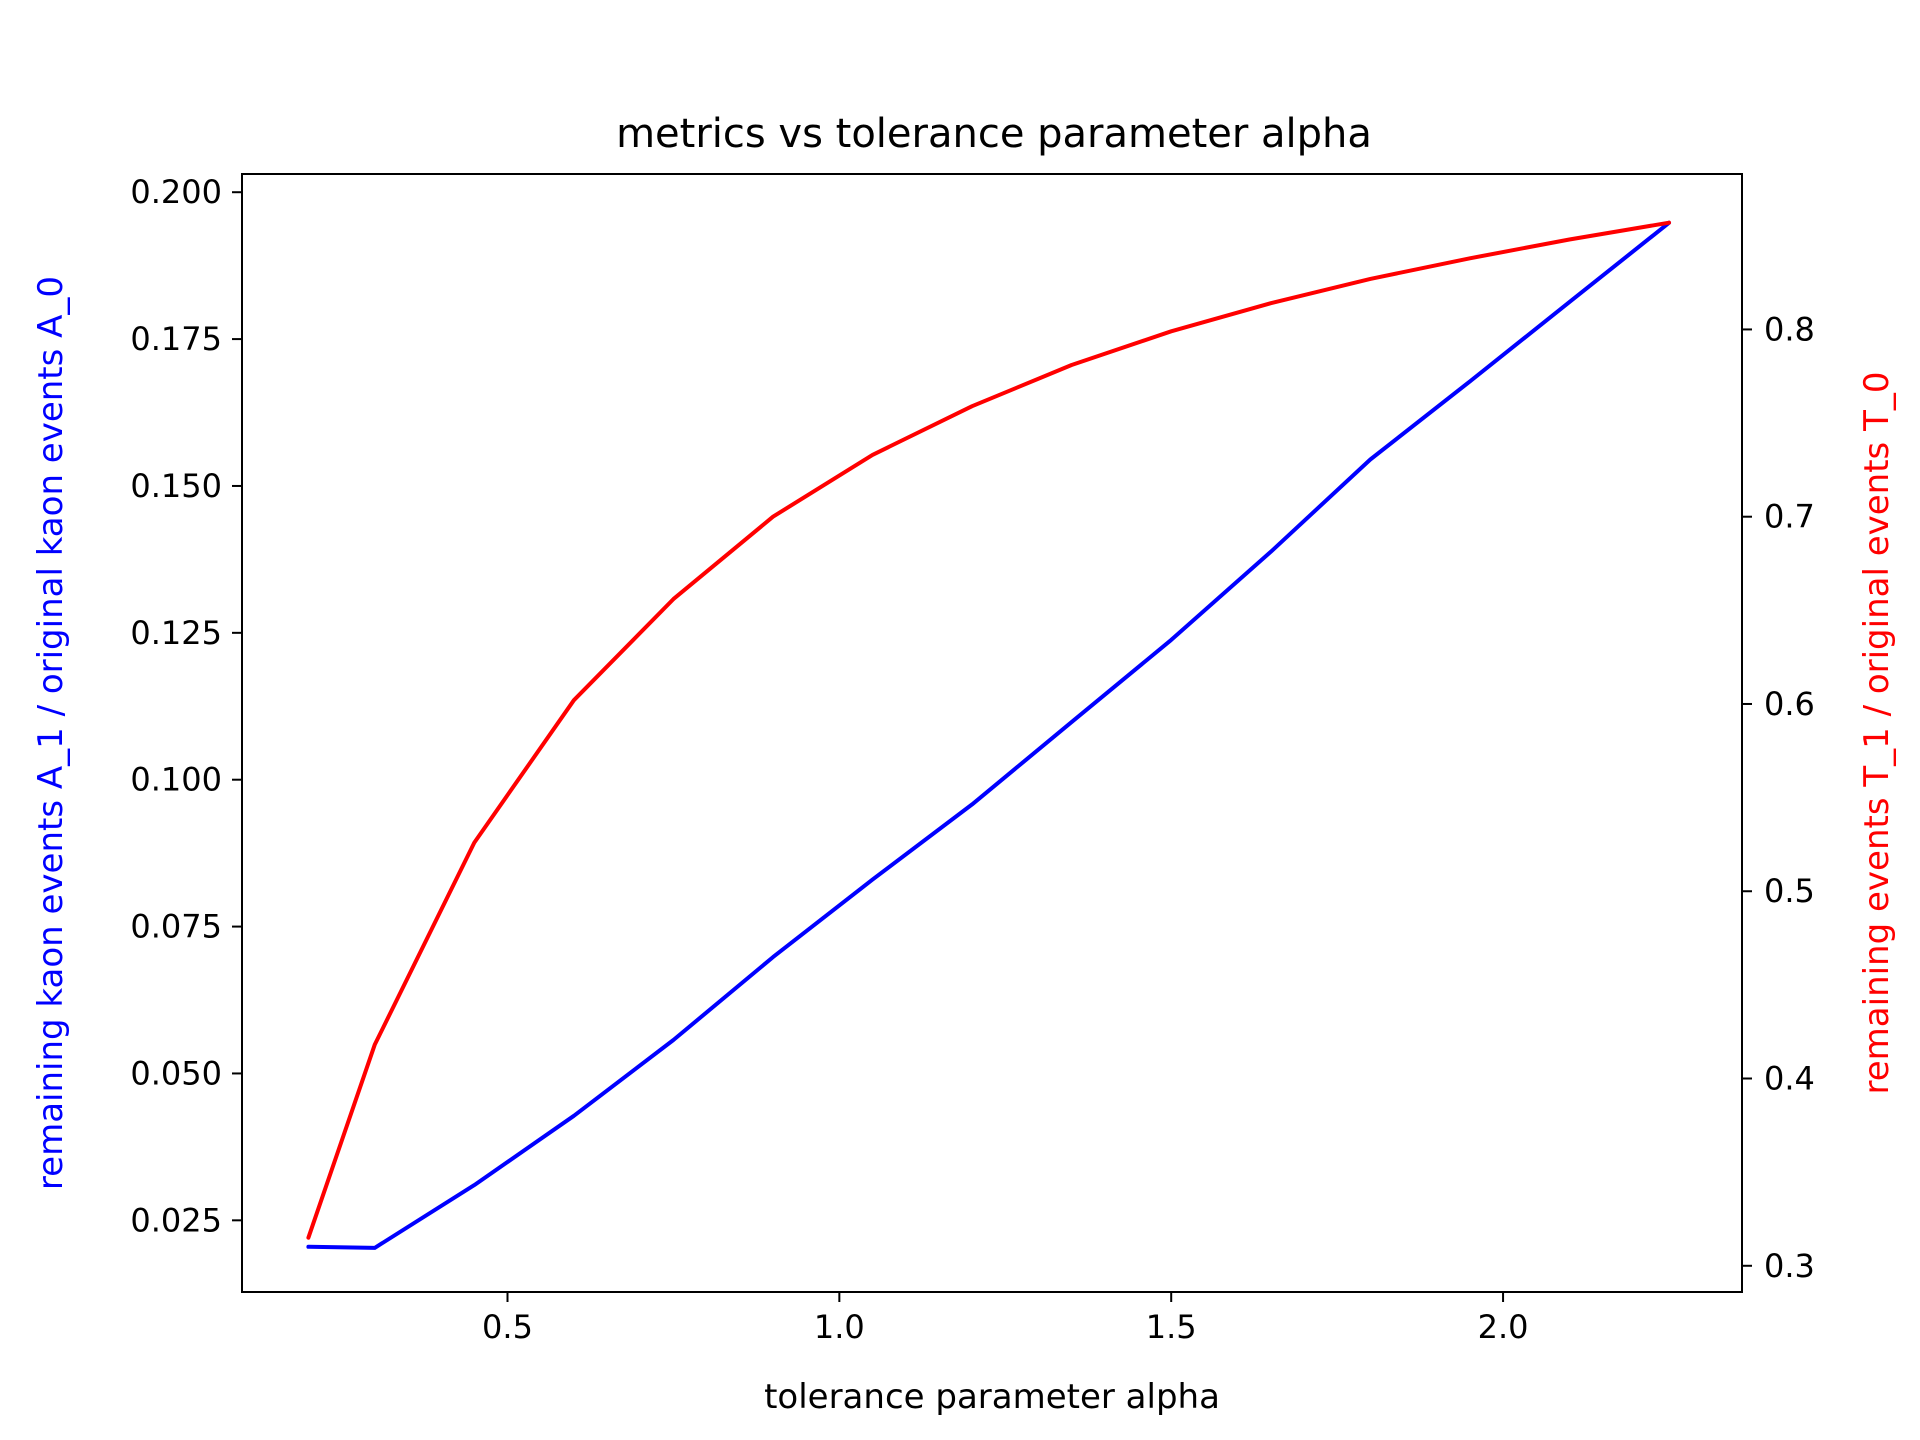  I want to click on left-y-tick-label: 0.075, so click(176, 927).